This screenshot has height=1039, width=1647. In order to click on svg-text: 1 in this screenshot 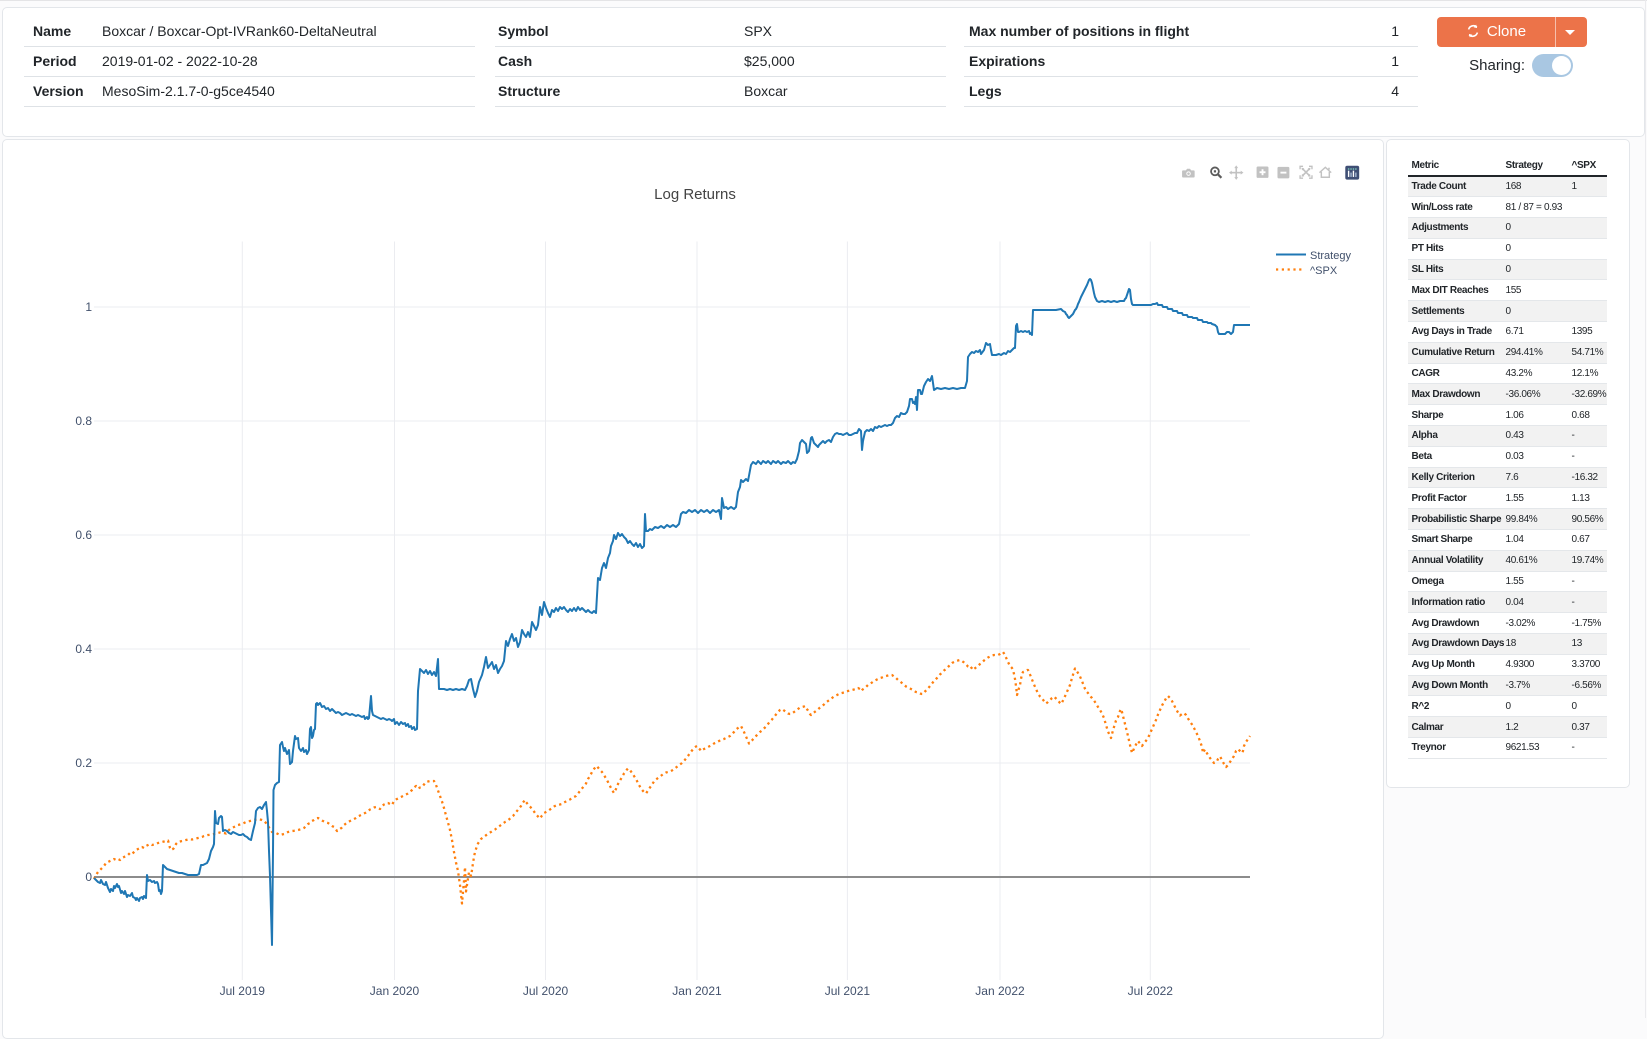, I will do `click(88, 307)`.